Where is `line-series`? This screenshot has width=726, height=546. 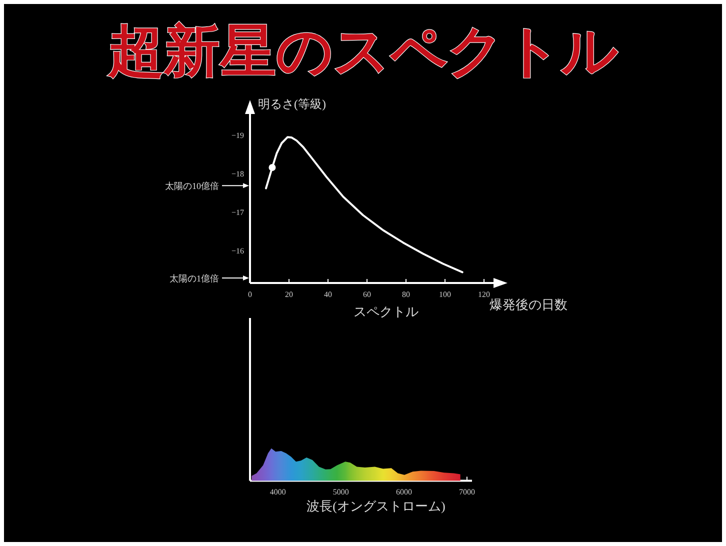
line-series is located at coordinates (364, 205).